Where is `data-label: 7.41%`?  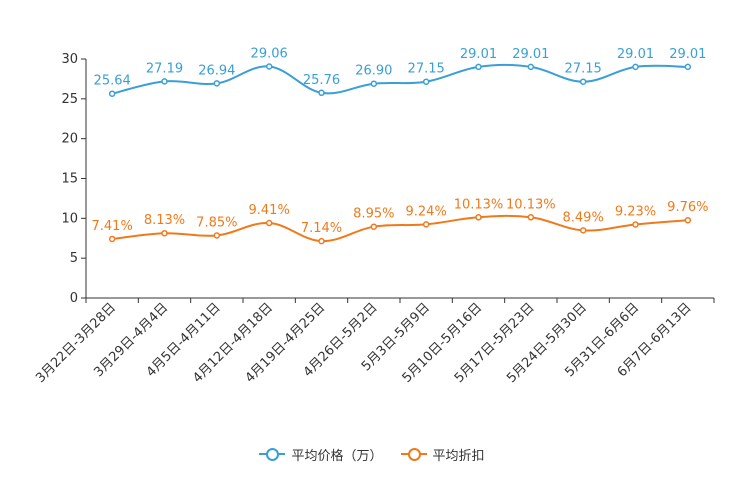
data-label: 7.41% is located at coordinates (112, 226).